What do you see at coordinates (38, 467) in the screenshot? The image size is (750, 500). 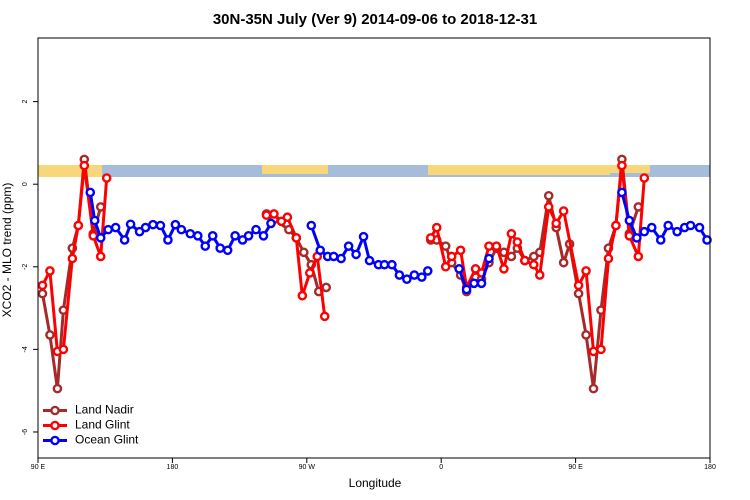 I see `x-tick-label: 90 E` at bounding box center [38, 467].